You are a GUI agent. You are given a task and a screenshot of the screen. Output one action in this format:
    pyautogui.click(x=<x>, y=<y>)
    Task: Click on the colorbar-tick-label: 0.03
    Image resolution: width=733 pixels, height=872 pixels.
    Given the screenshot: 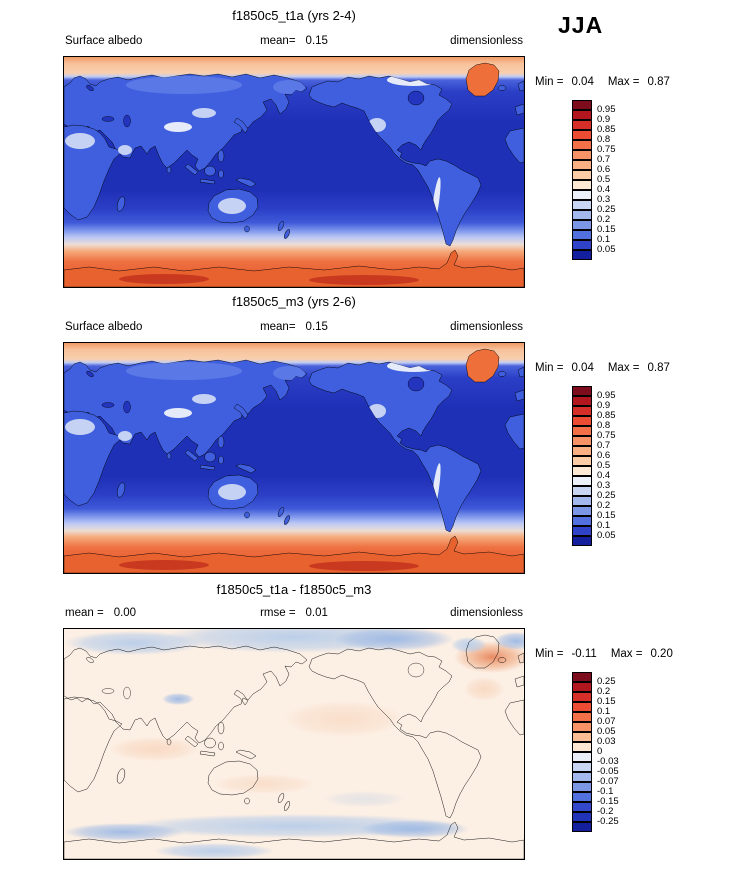 What is the action you would take?
    pyautogui.click(x=606, y=741)
    